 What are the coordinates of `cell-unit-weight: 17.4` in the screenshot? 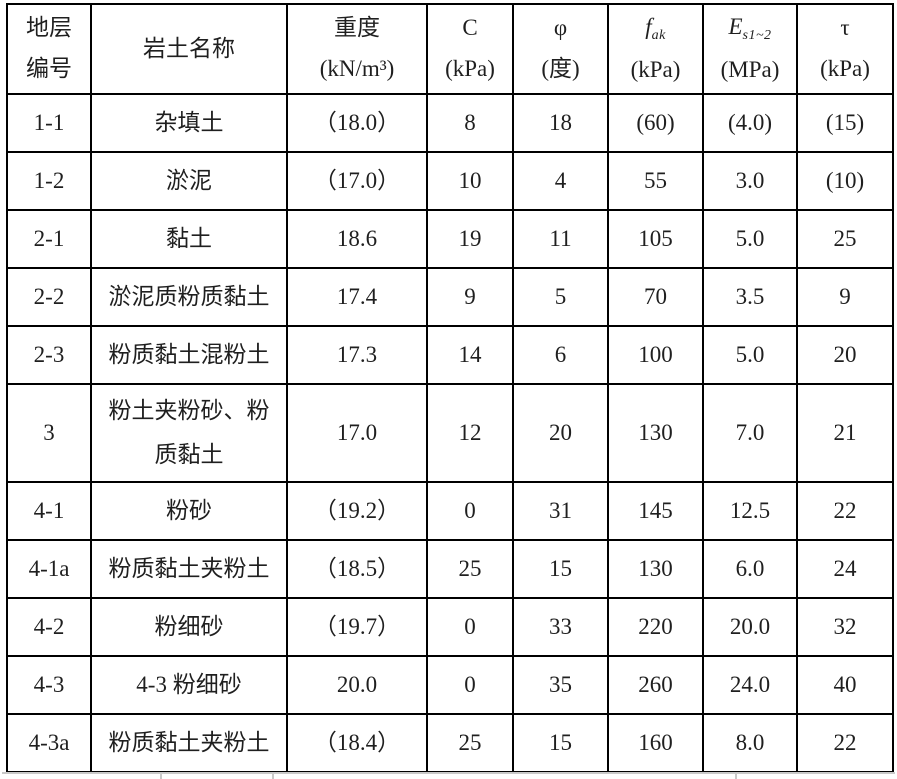 It's located at (357, 297).